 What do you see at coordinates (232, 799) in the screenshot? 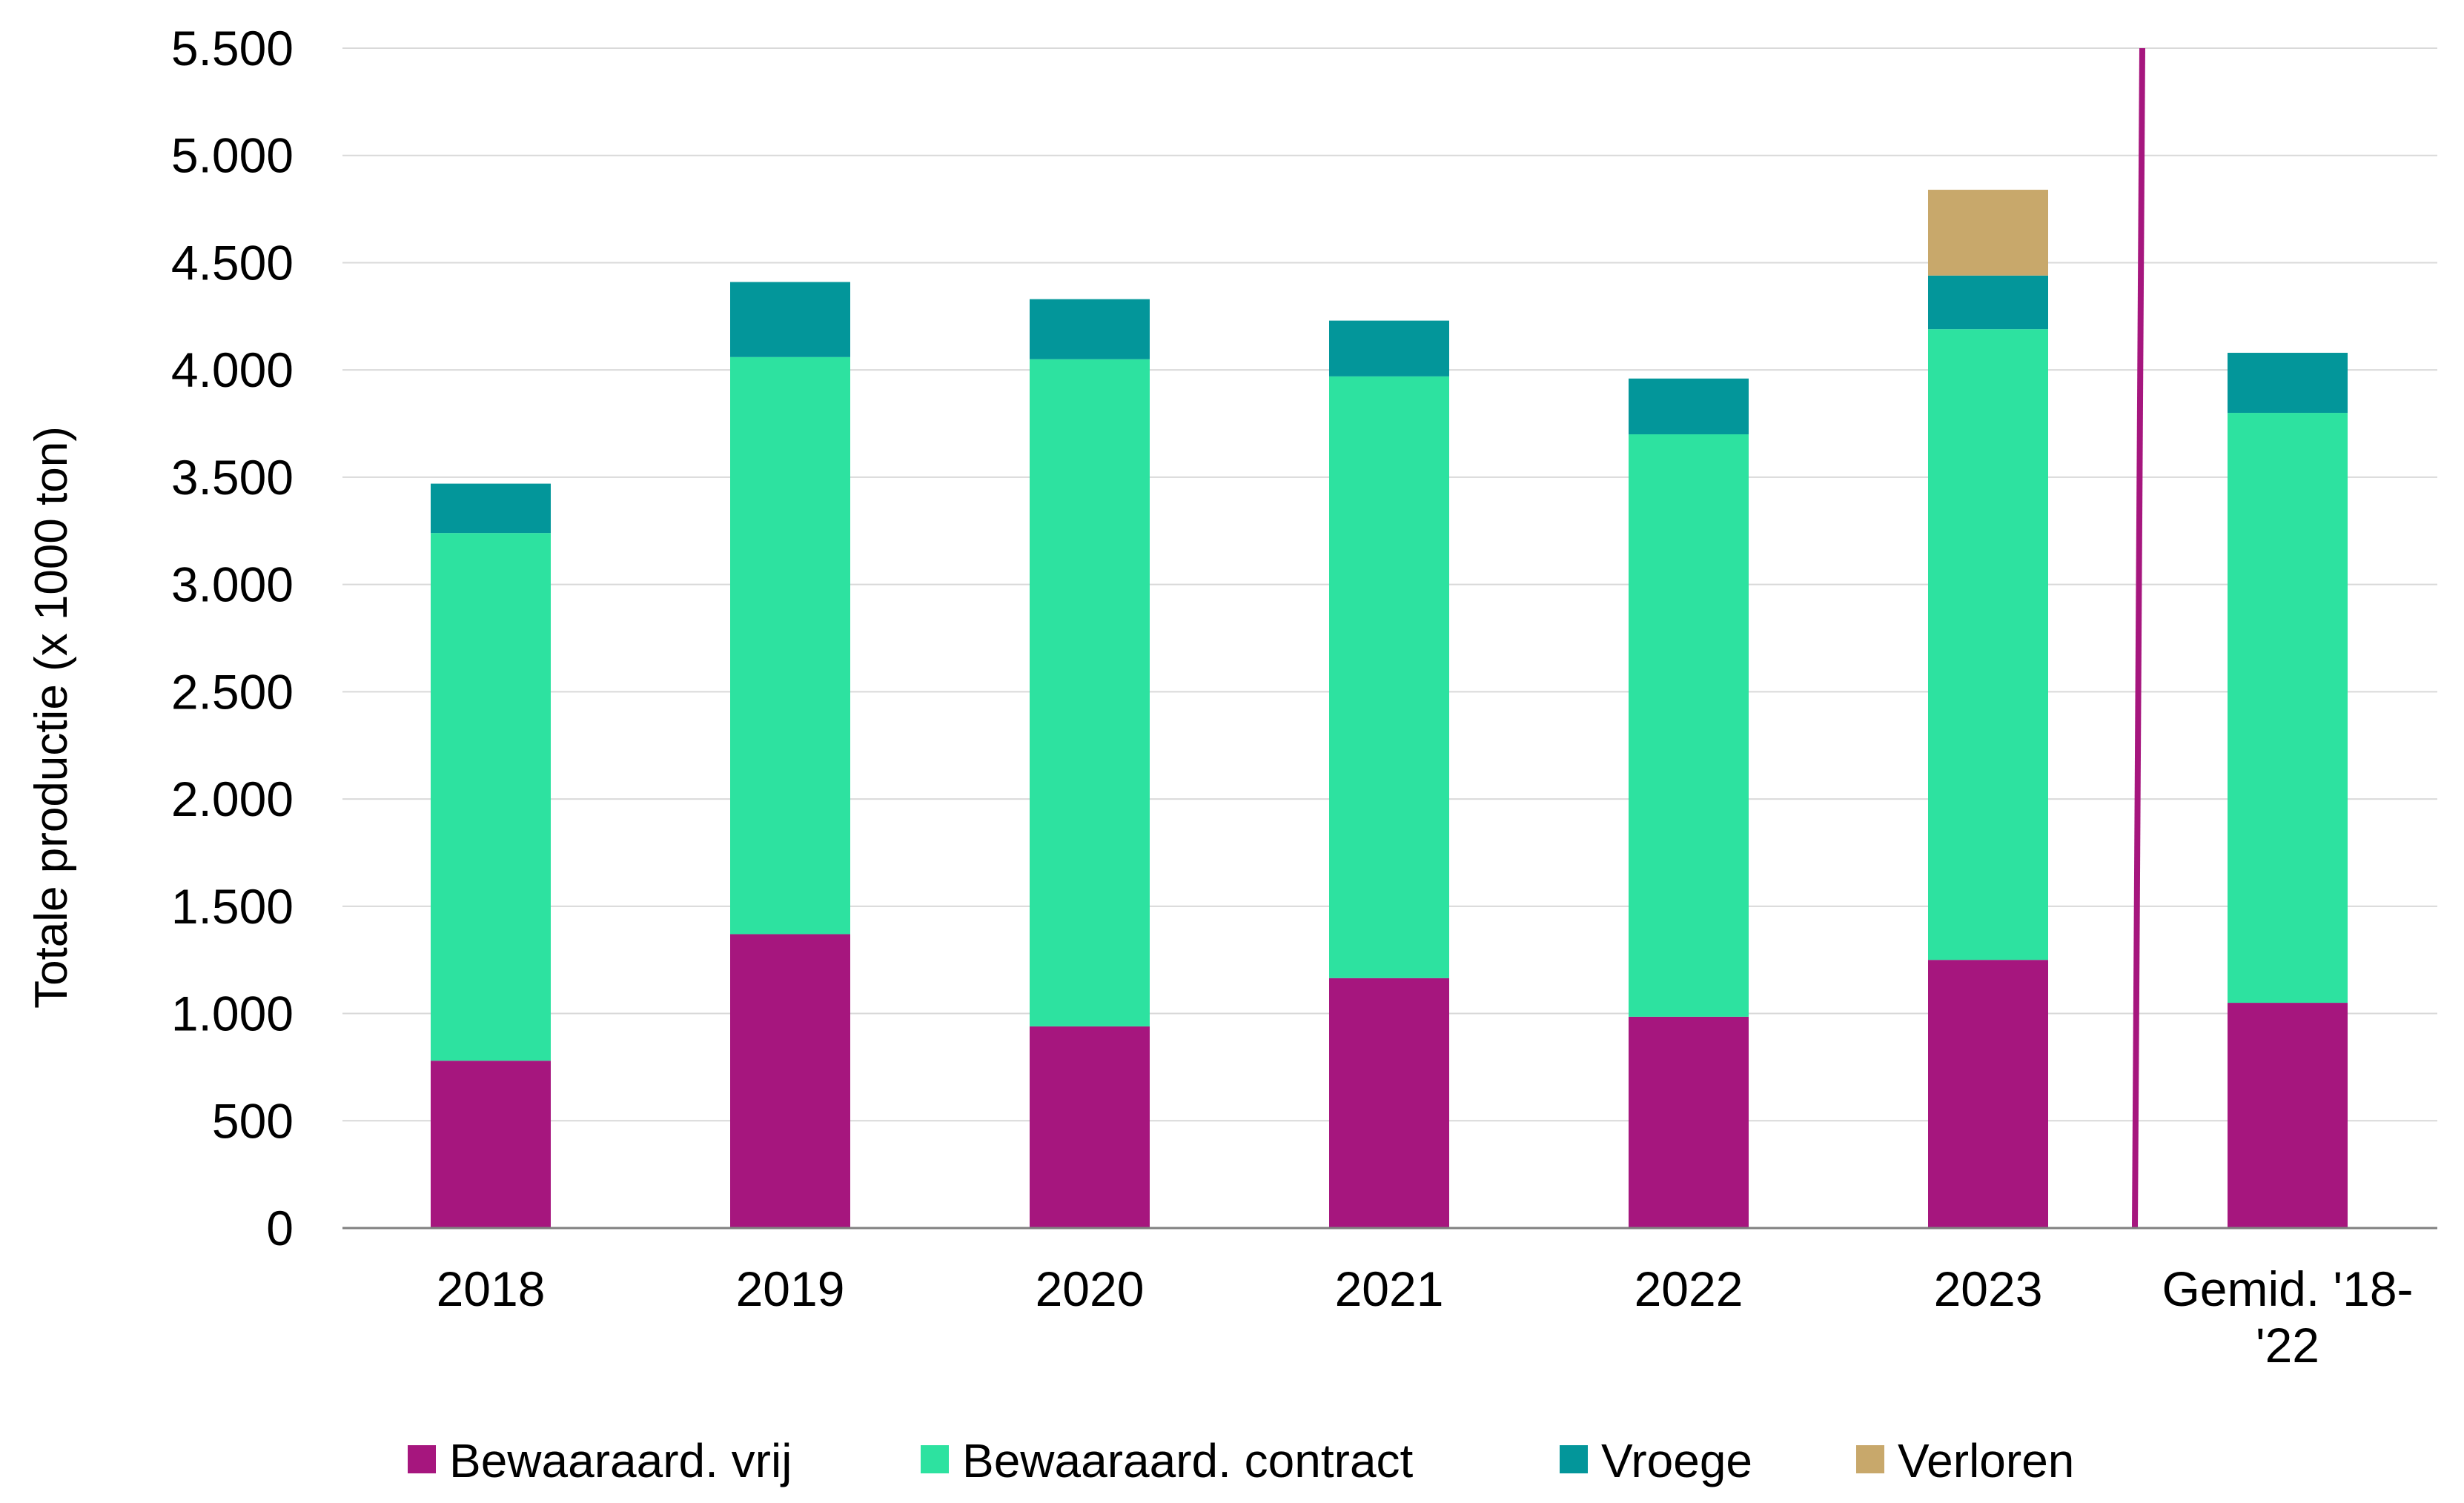
I see `y-tick-label: 2.000` at bounding box center [232, 799].